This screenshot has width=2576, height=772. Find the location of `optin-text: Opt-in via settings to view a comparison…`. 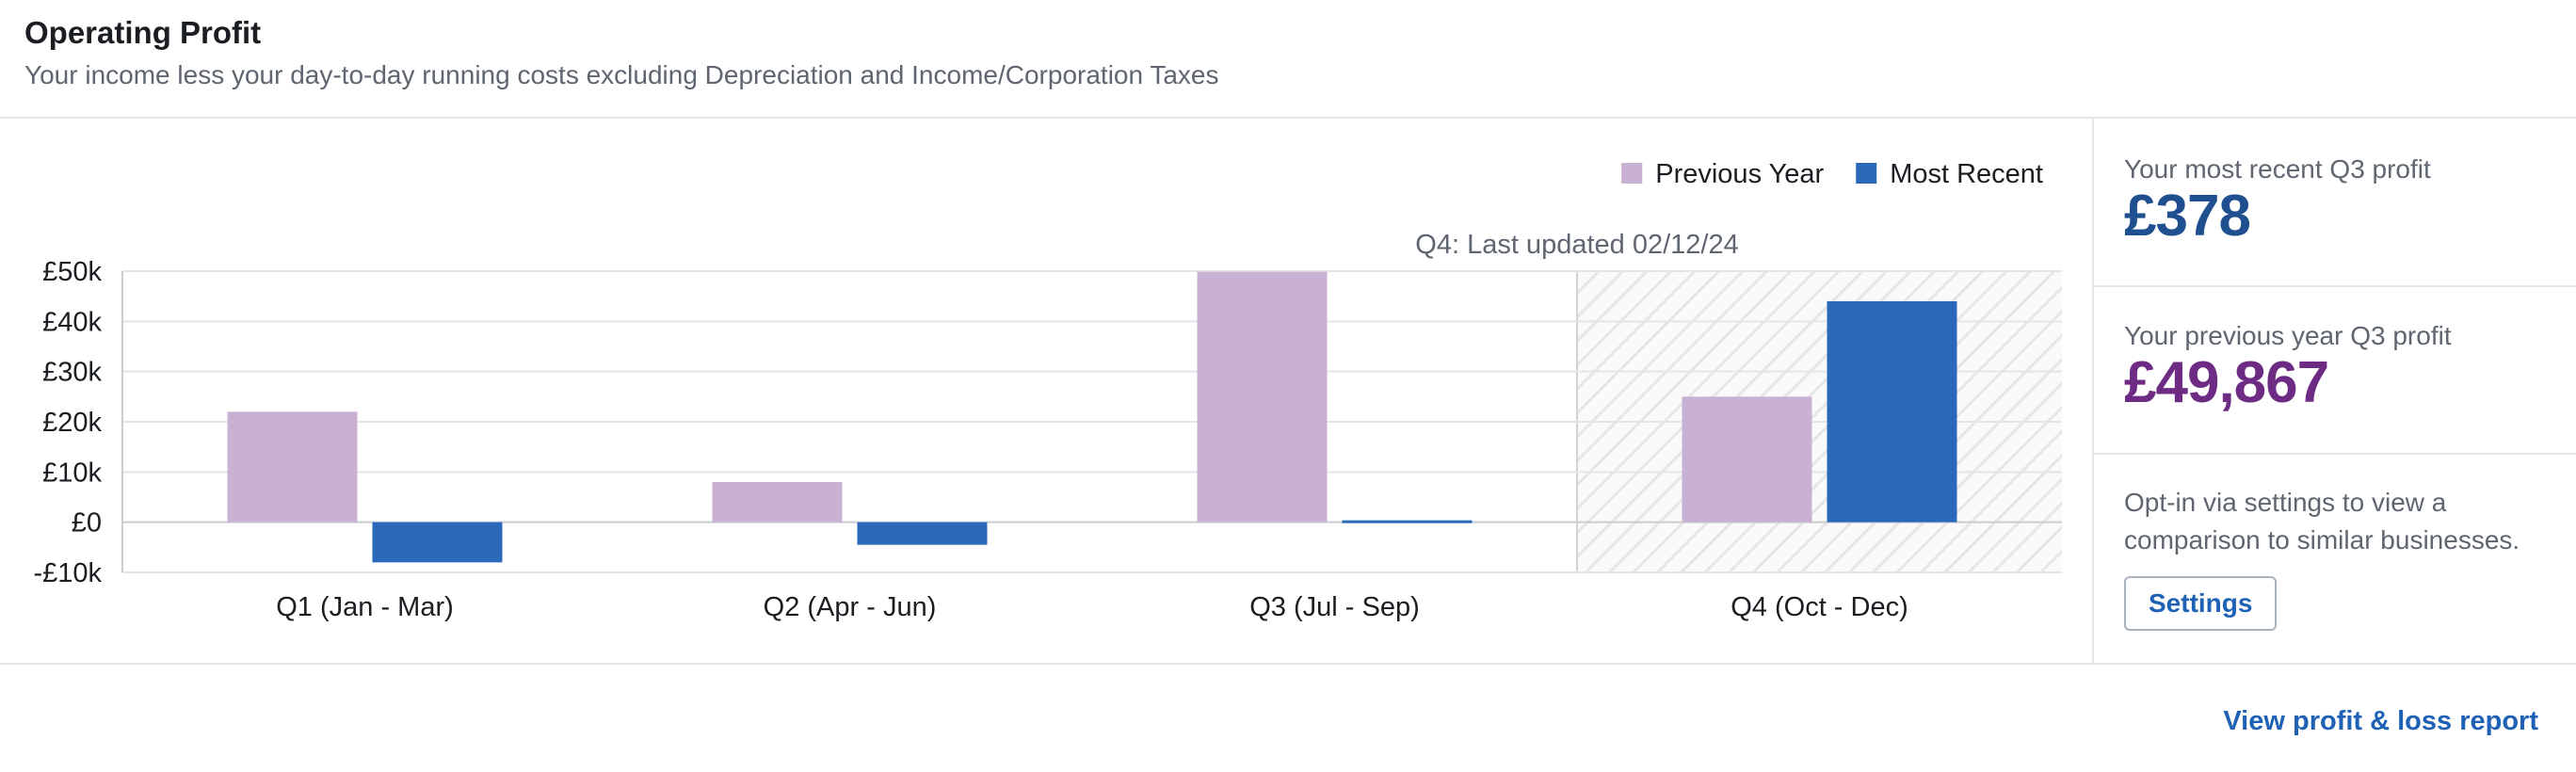

optin-text: Opt-in via settings to view a comparison… is located at coordinates (2322, 521).